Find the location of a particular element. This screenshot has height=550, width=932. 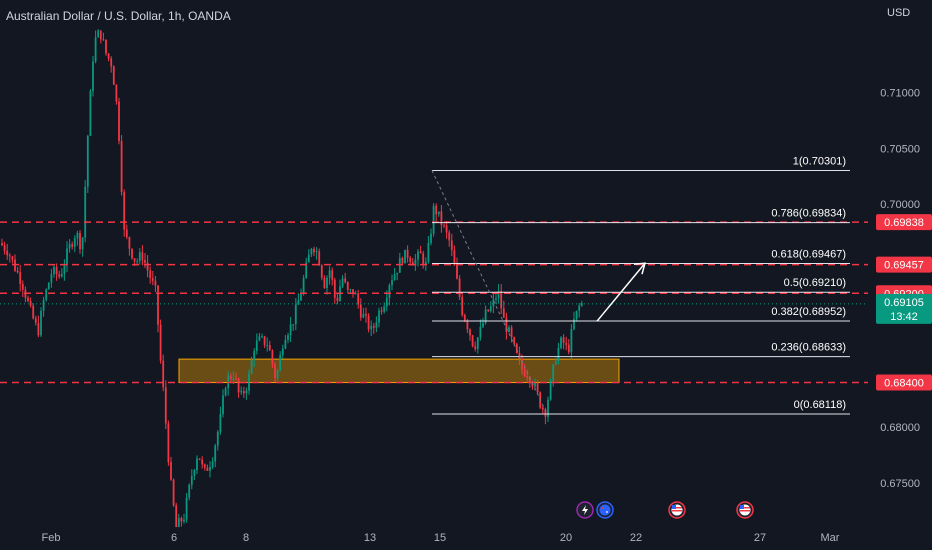

australia-flag-icon is located at coordinates (605, 510).